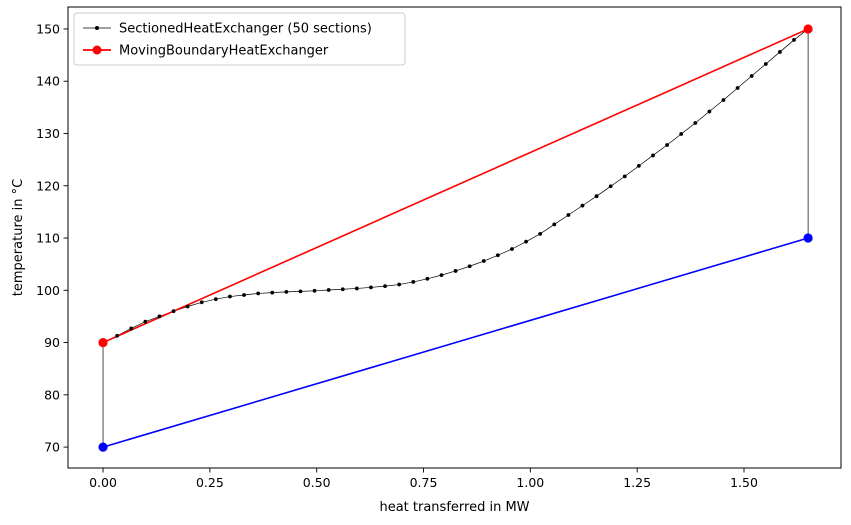  I want to click on legend-item-sectioned: SectionedHeatExchanger (50 sections), so click(227, 29).